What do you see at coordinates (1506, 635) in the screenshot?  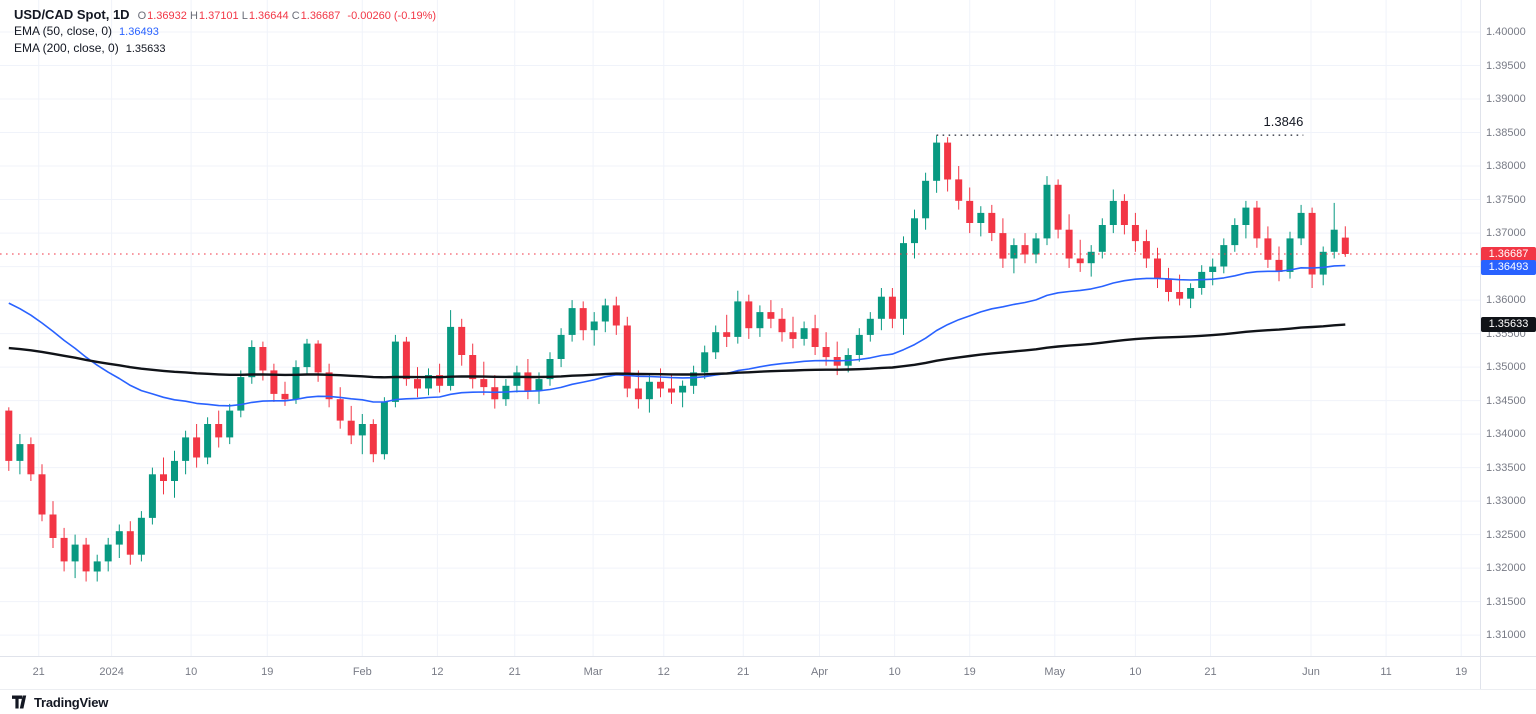 I see `price-tick-label: 1.31000` at bounding box center [1506, 635].